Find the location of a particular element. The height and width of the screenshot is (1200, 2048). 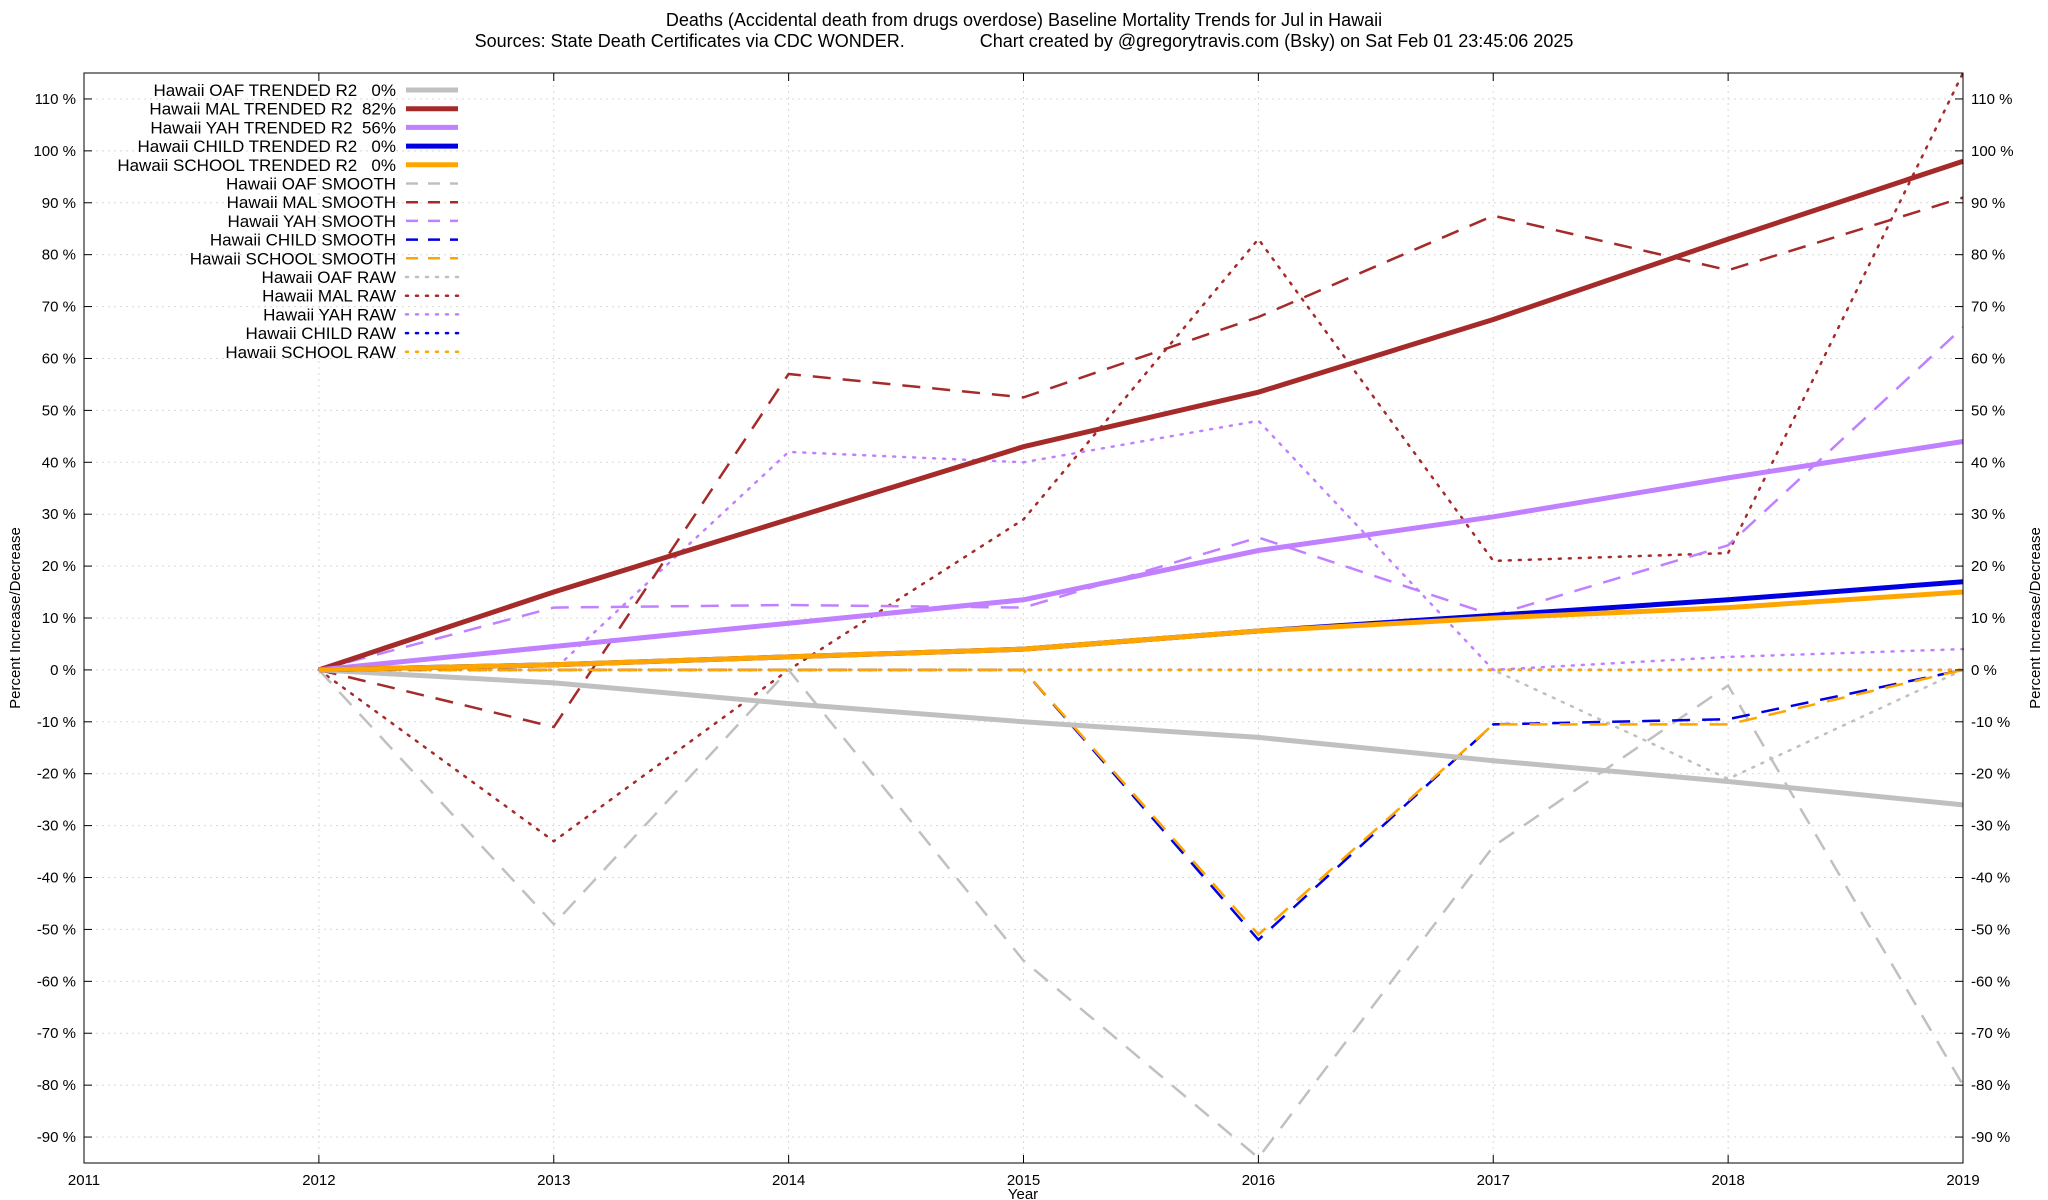

x-tick-label: 2017 is located at coordinates (1493, 1180).